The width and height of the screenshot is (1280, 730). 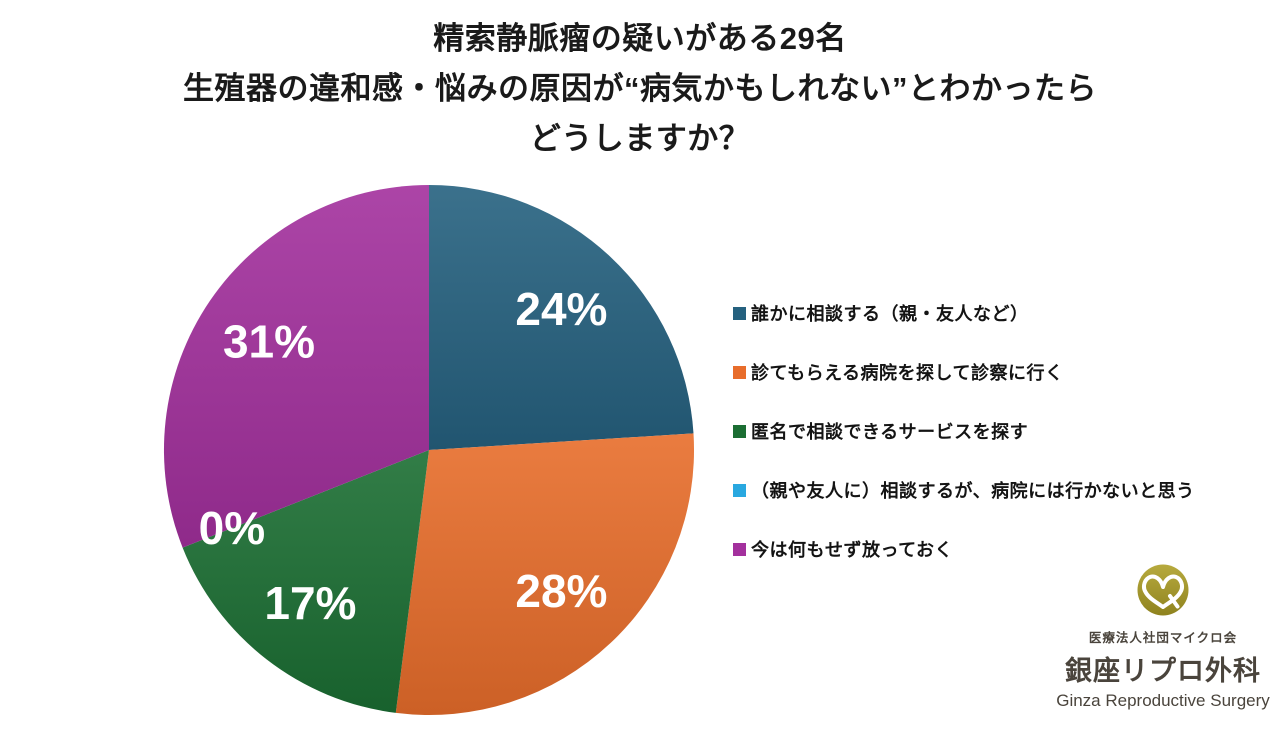 I want to click on logo-org-main: 銀座リプロ外科, so click(x=1163, y=671).